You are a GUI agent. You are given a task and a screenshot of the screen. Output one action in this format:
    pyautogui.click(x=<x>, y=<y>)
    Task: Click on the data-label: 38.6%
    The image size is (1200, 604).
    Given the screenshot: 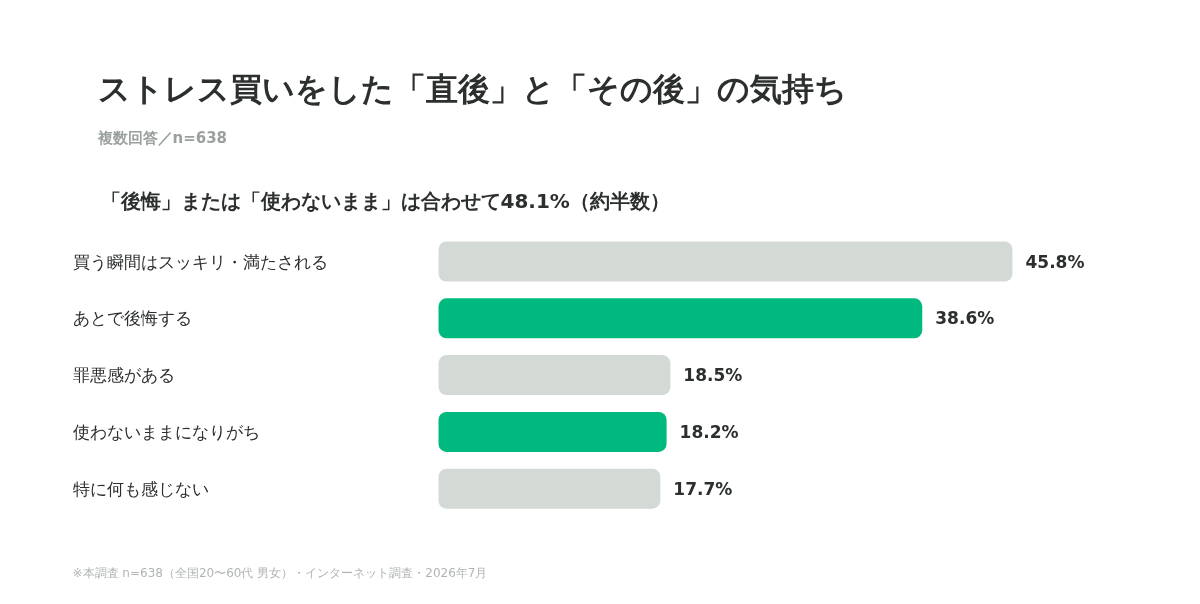 What is the action you would take?
    pyautogui.click(x=965, y=318)
    